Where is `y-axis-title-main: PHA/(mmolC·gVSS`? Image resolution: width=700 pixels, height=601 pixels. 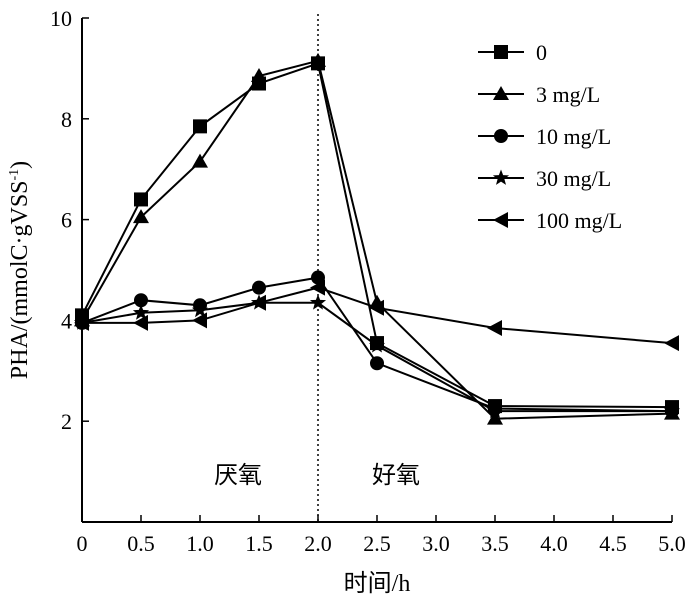 y-axis-title-main: PHA/(mmolC·gVSS is located at coordinates (20, 279).